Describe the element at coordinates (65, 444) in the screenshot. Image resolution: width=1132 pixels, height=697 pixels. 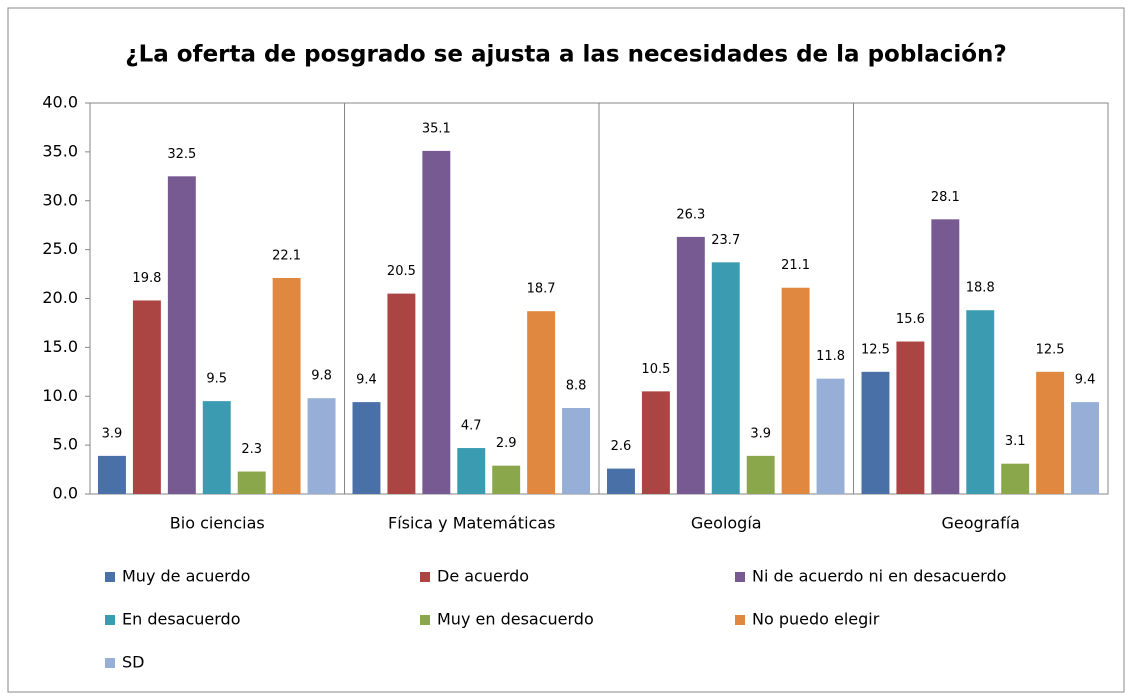
I see `y-tick-label: 5.0` at that location.